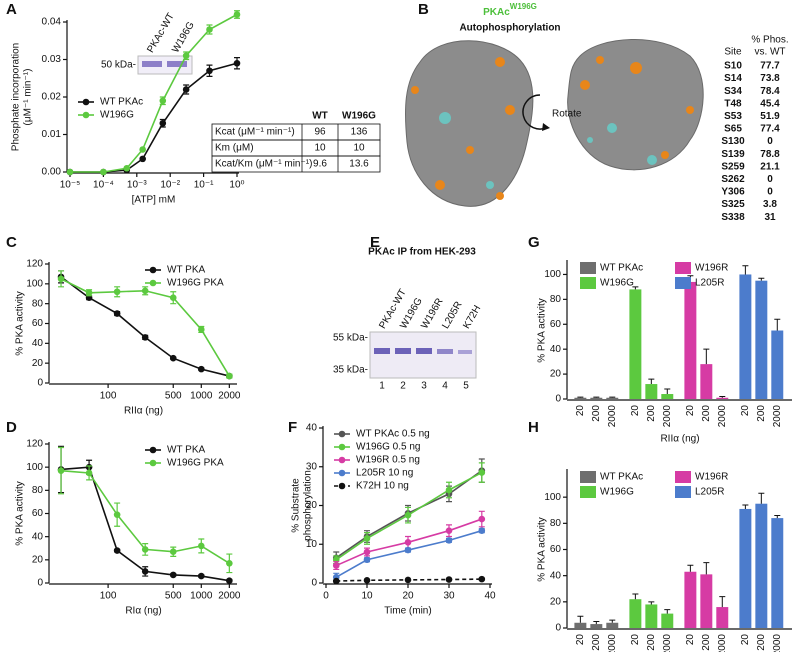 This screenshot has width=794, height=652. I want to click on legend-label: W196G, so click(617, 492).